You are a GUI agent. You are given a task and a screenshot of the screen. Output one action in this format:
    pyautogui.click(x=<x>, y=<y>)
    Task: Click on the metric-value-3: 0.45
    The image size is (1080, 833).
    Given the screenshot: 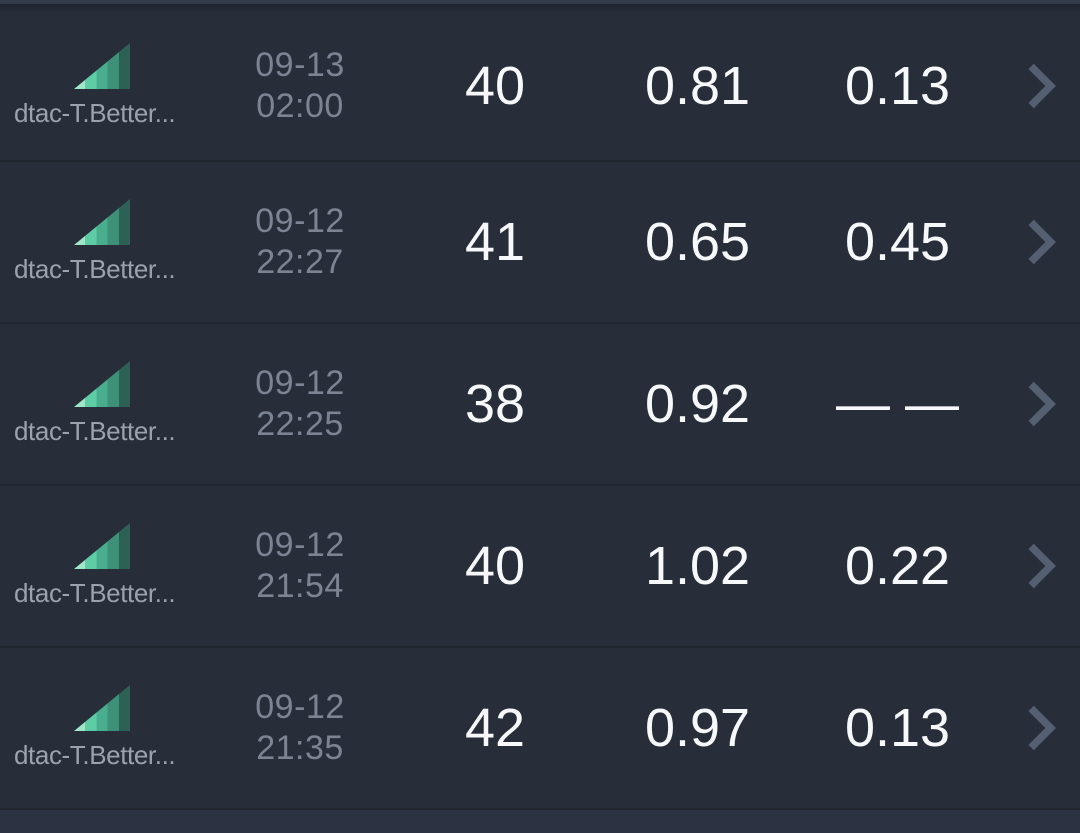 What is the action you would take?
    pyautogui.click(x=897, y=242)
    